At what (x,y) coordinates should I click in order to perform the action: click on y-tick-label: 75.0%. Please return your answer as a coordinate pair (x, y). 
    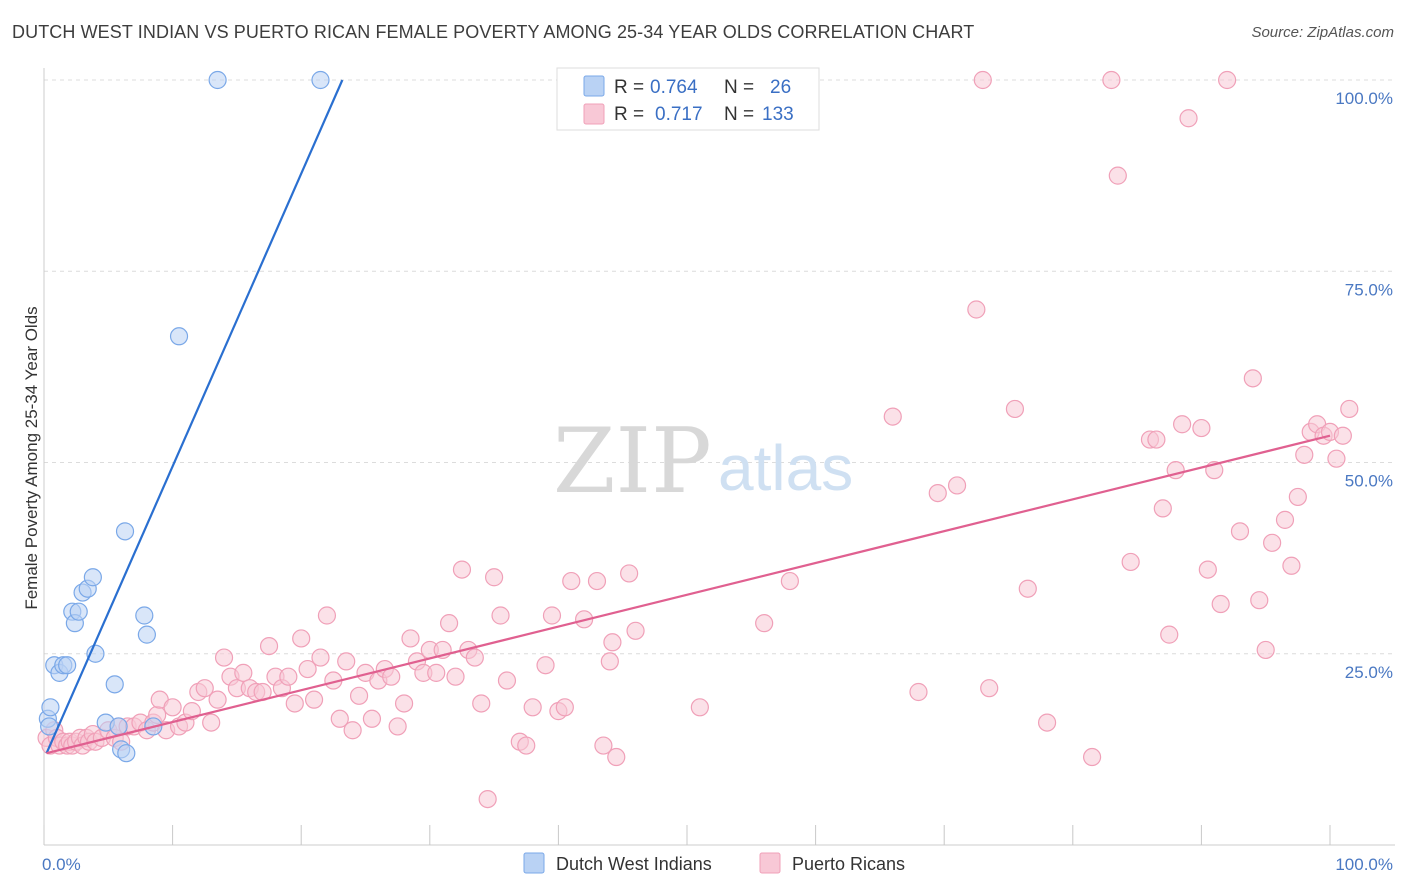
    Looking at the image, I should click on (1369, 289).